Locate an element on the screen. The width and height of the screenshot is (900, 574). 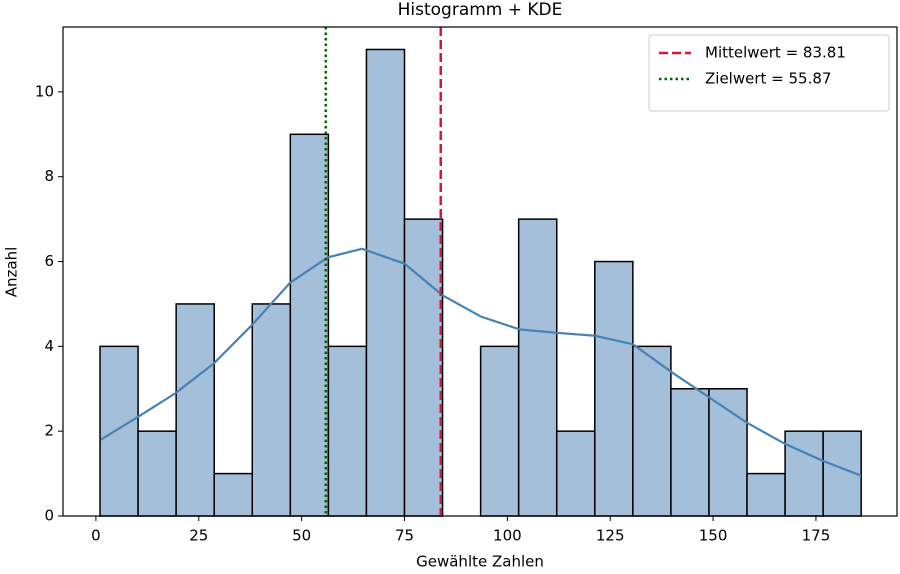
y-tick-label: 4 is located at coordinates (49, 346).